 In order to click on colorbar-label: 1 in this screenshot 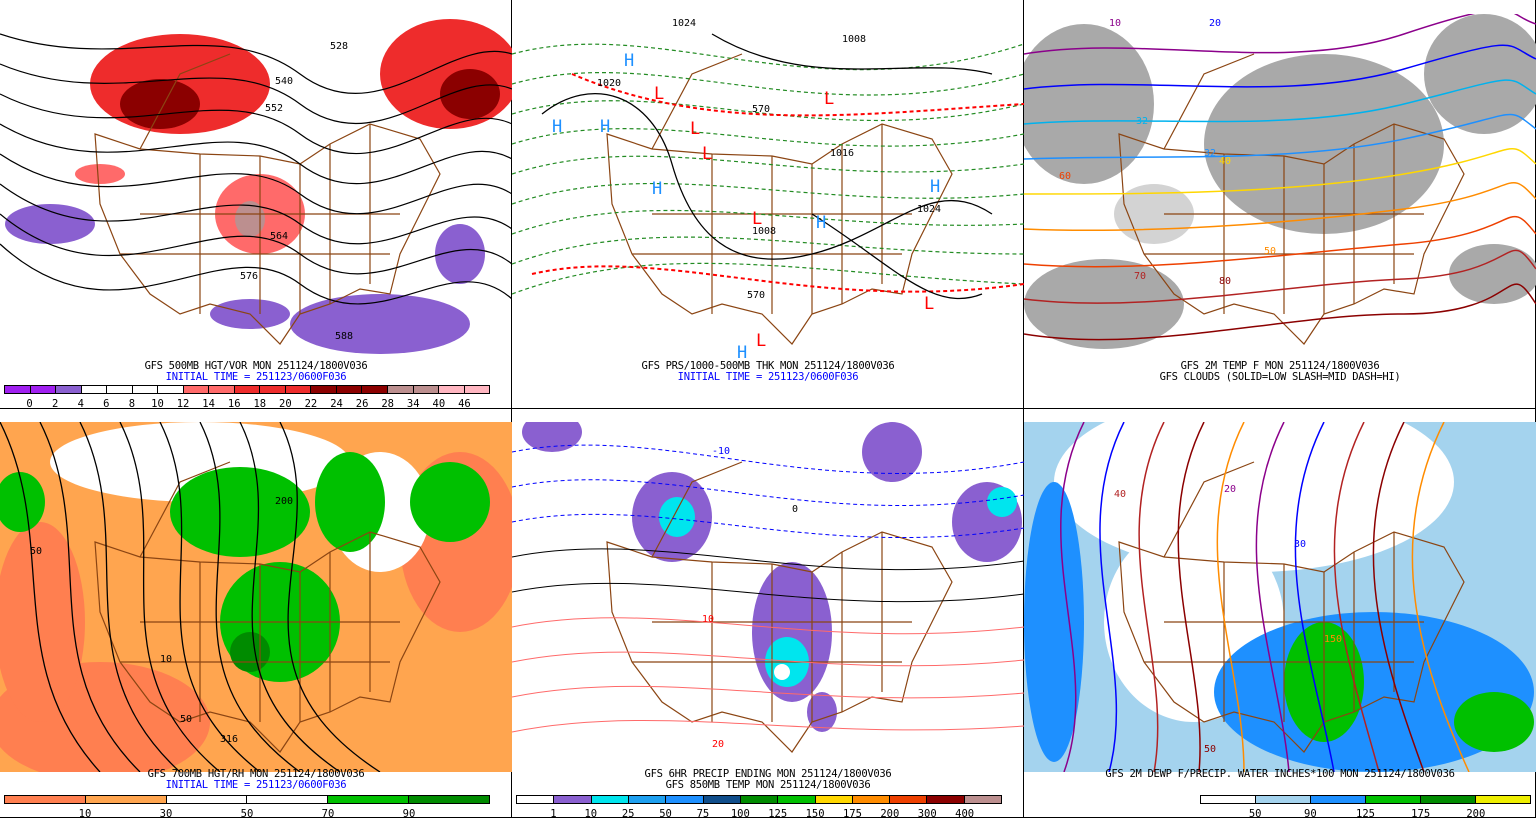, I will do `click(553, 814)`.